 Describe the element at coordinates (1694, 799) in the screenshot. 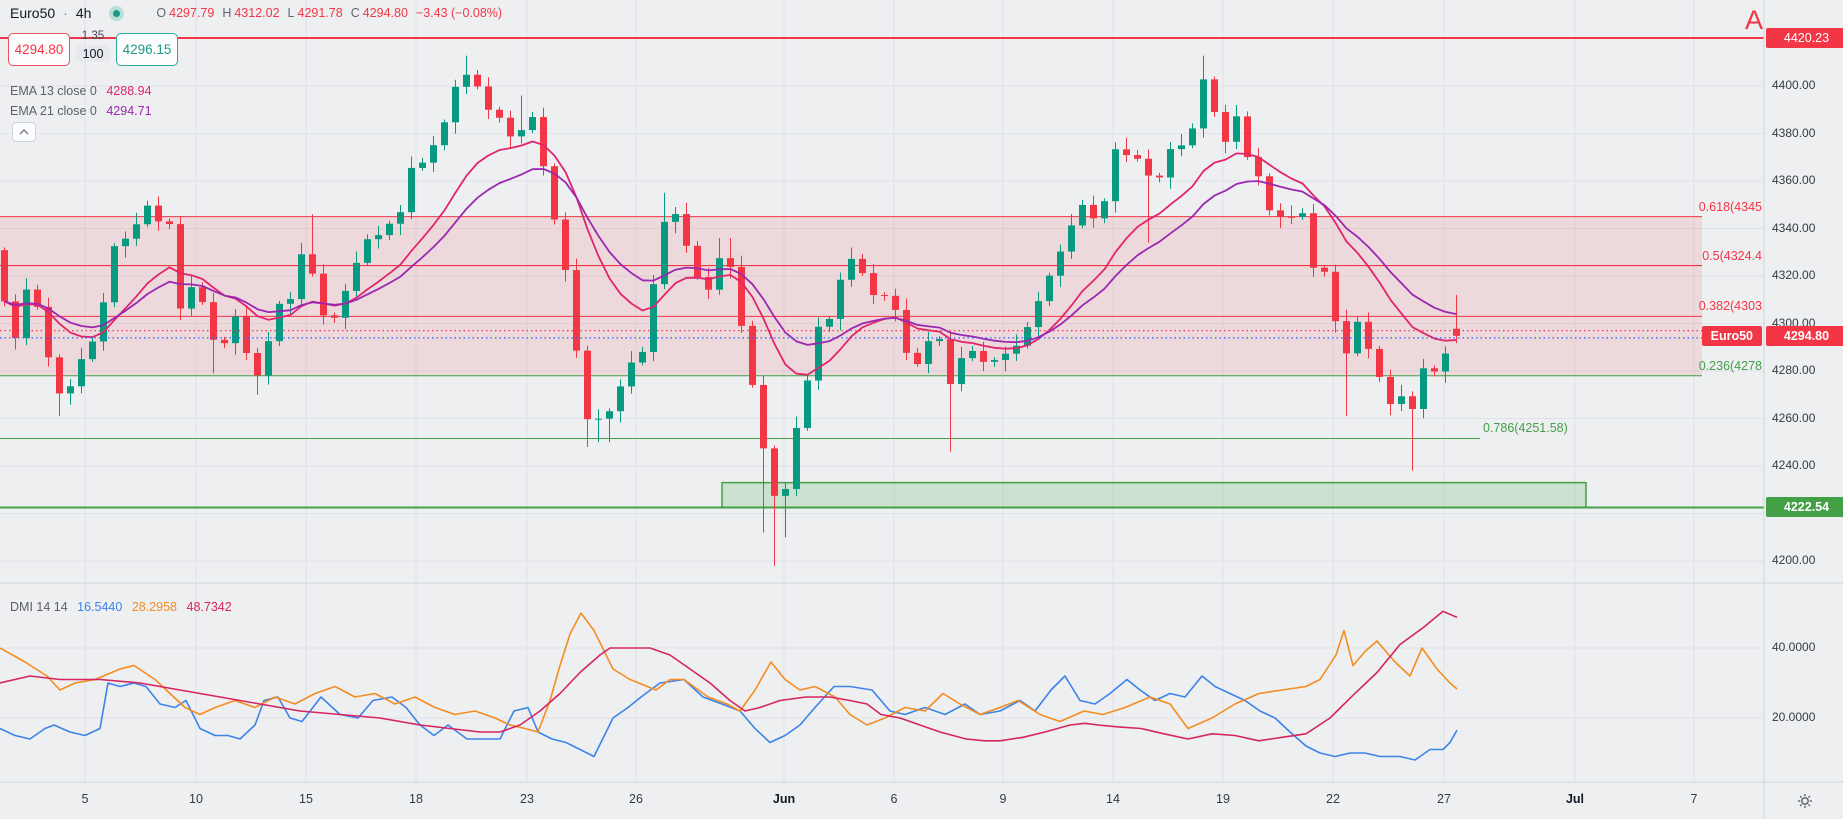

I see `time-tick-label: 7` at that location.